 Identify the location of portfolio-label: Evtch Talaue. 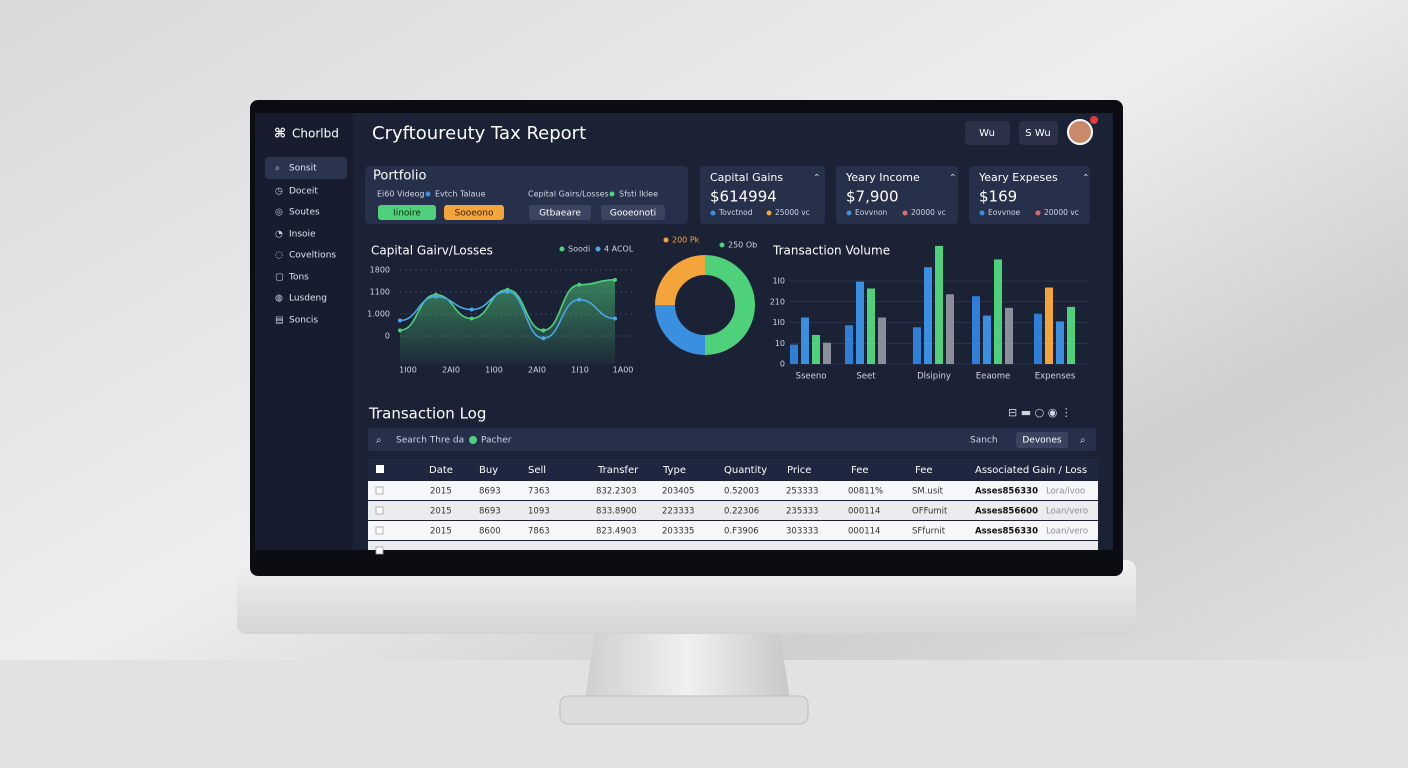
(460, 194).